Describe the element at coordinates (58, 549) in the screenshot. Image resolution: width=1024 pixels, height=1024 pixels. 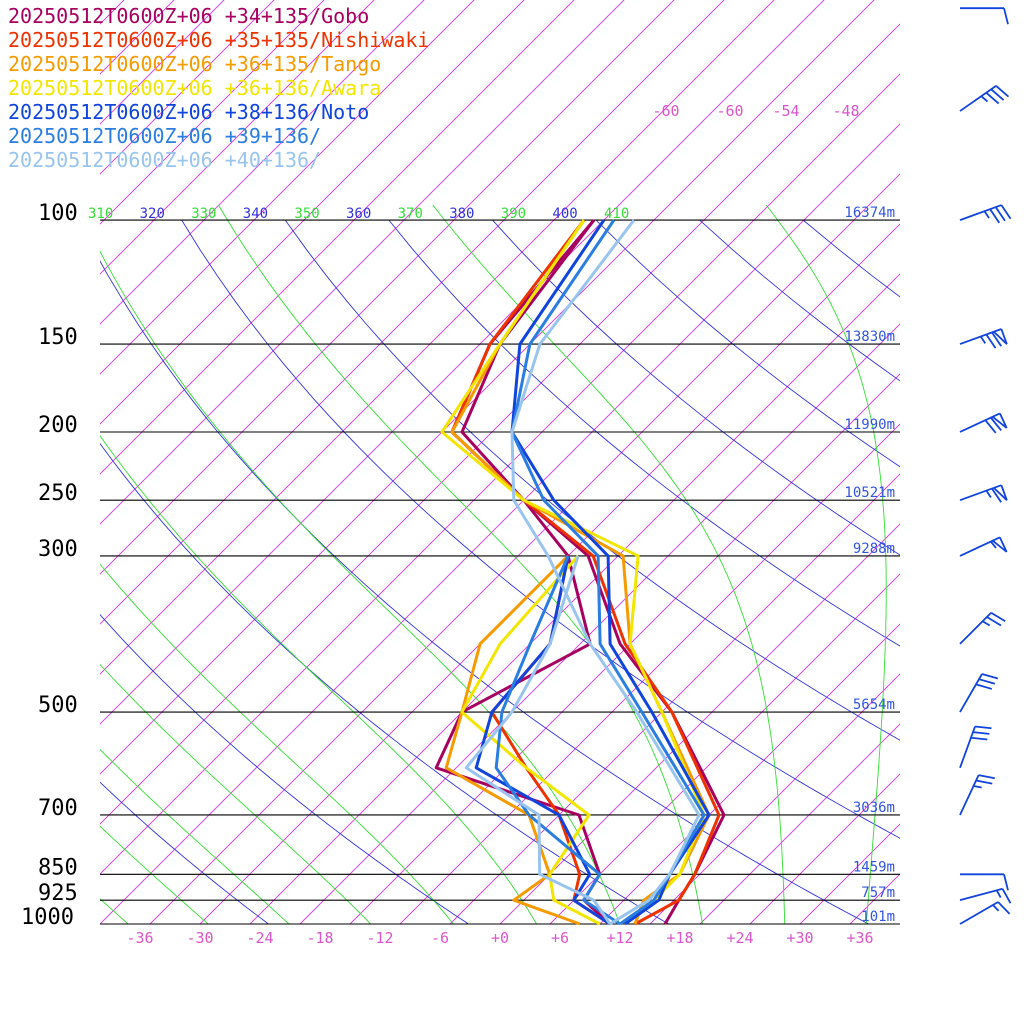
I see `pressure-label: 300` at that location.